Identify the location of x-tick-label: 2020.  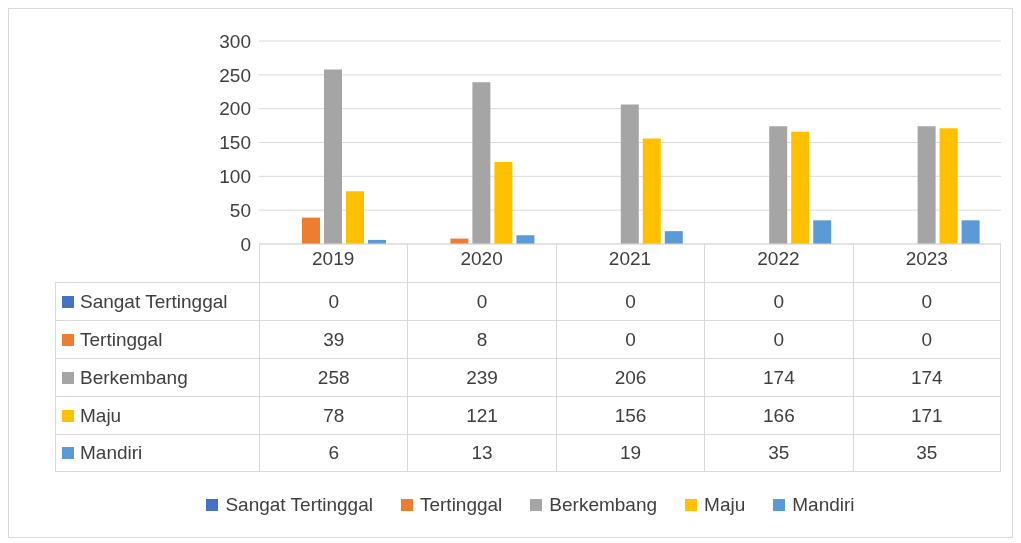
(481, 259).